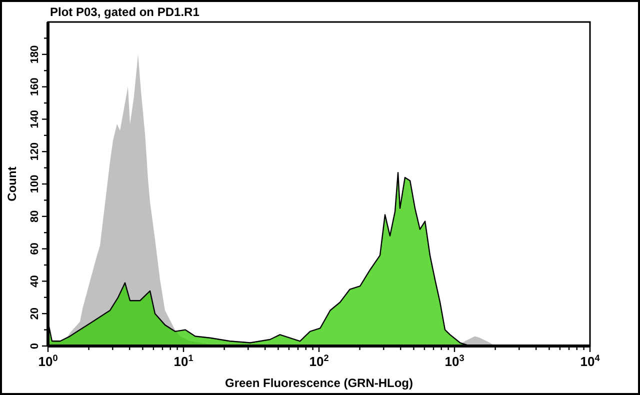  What do you see at coordinates (590, 361) in the screenshot?
I see `x-tick-label: 10$^{4}$` at bounding box center [590, 361].